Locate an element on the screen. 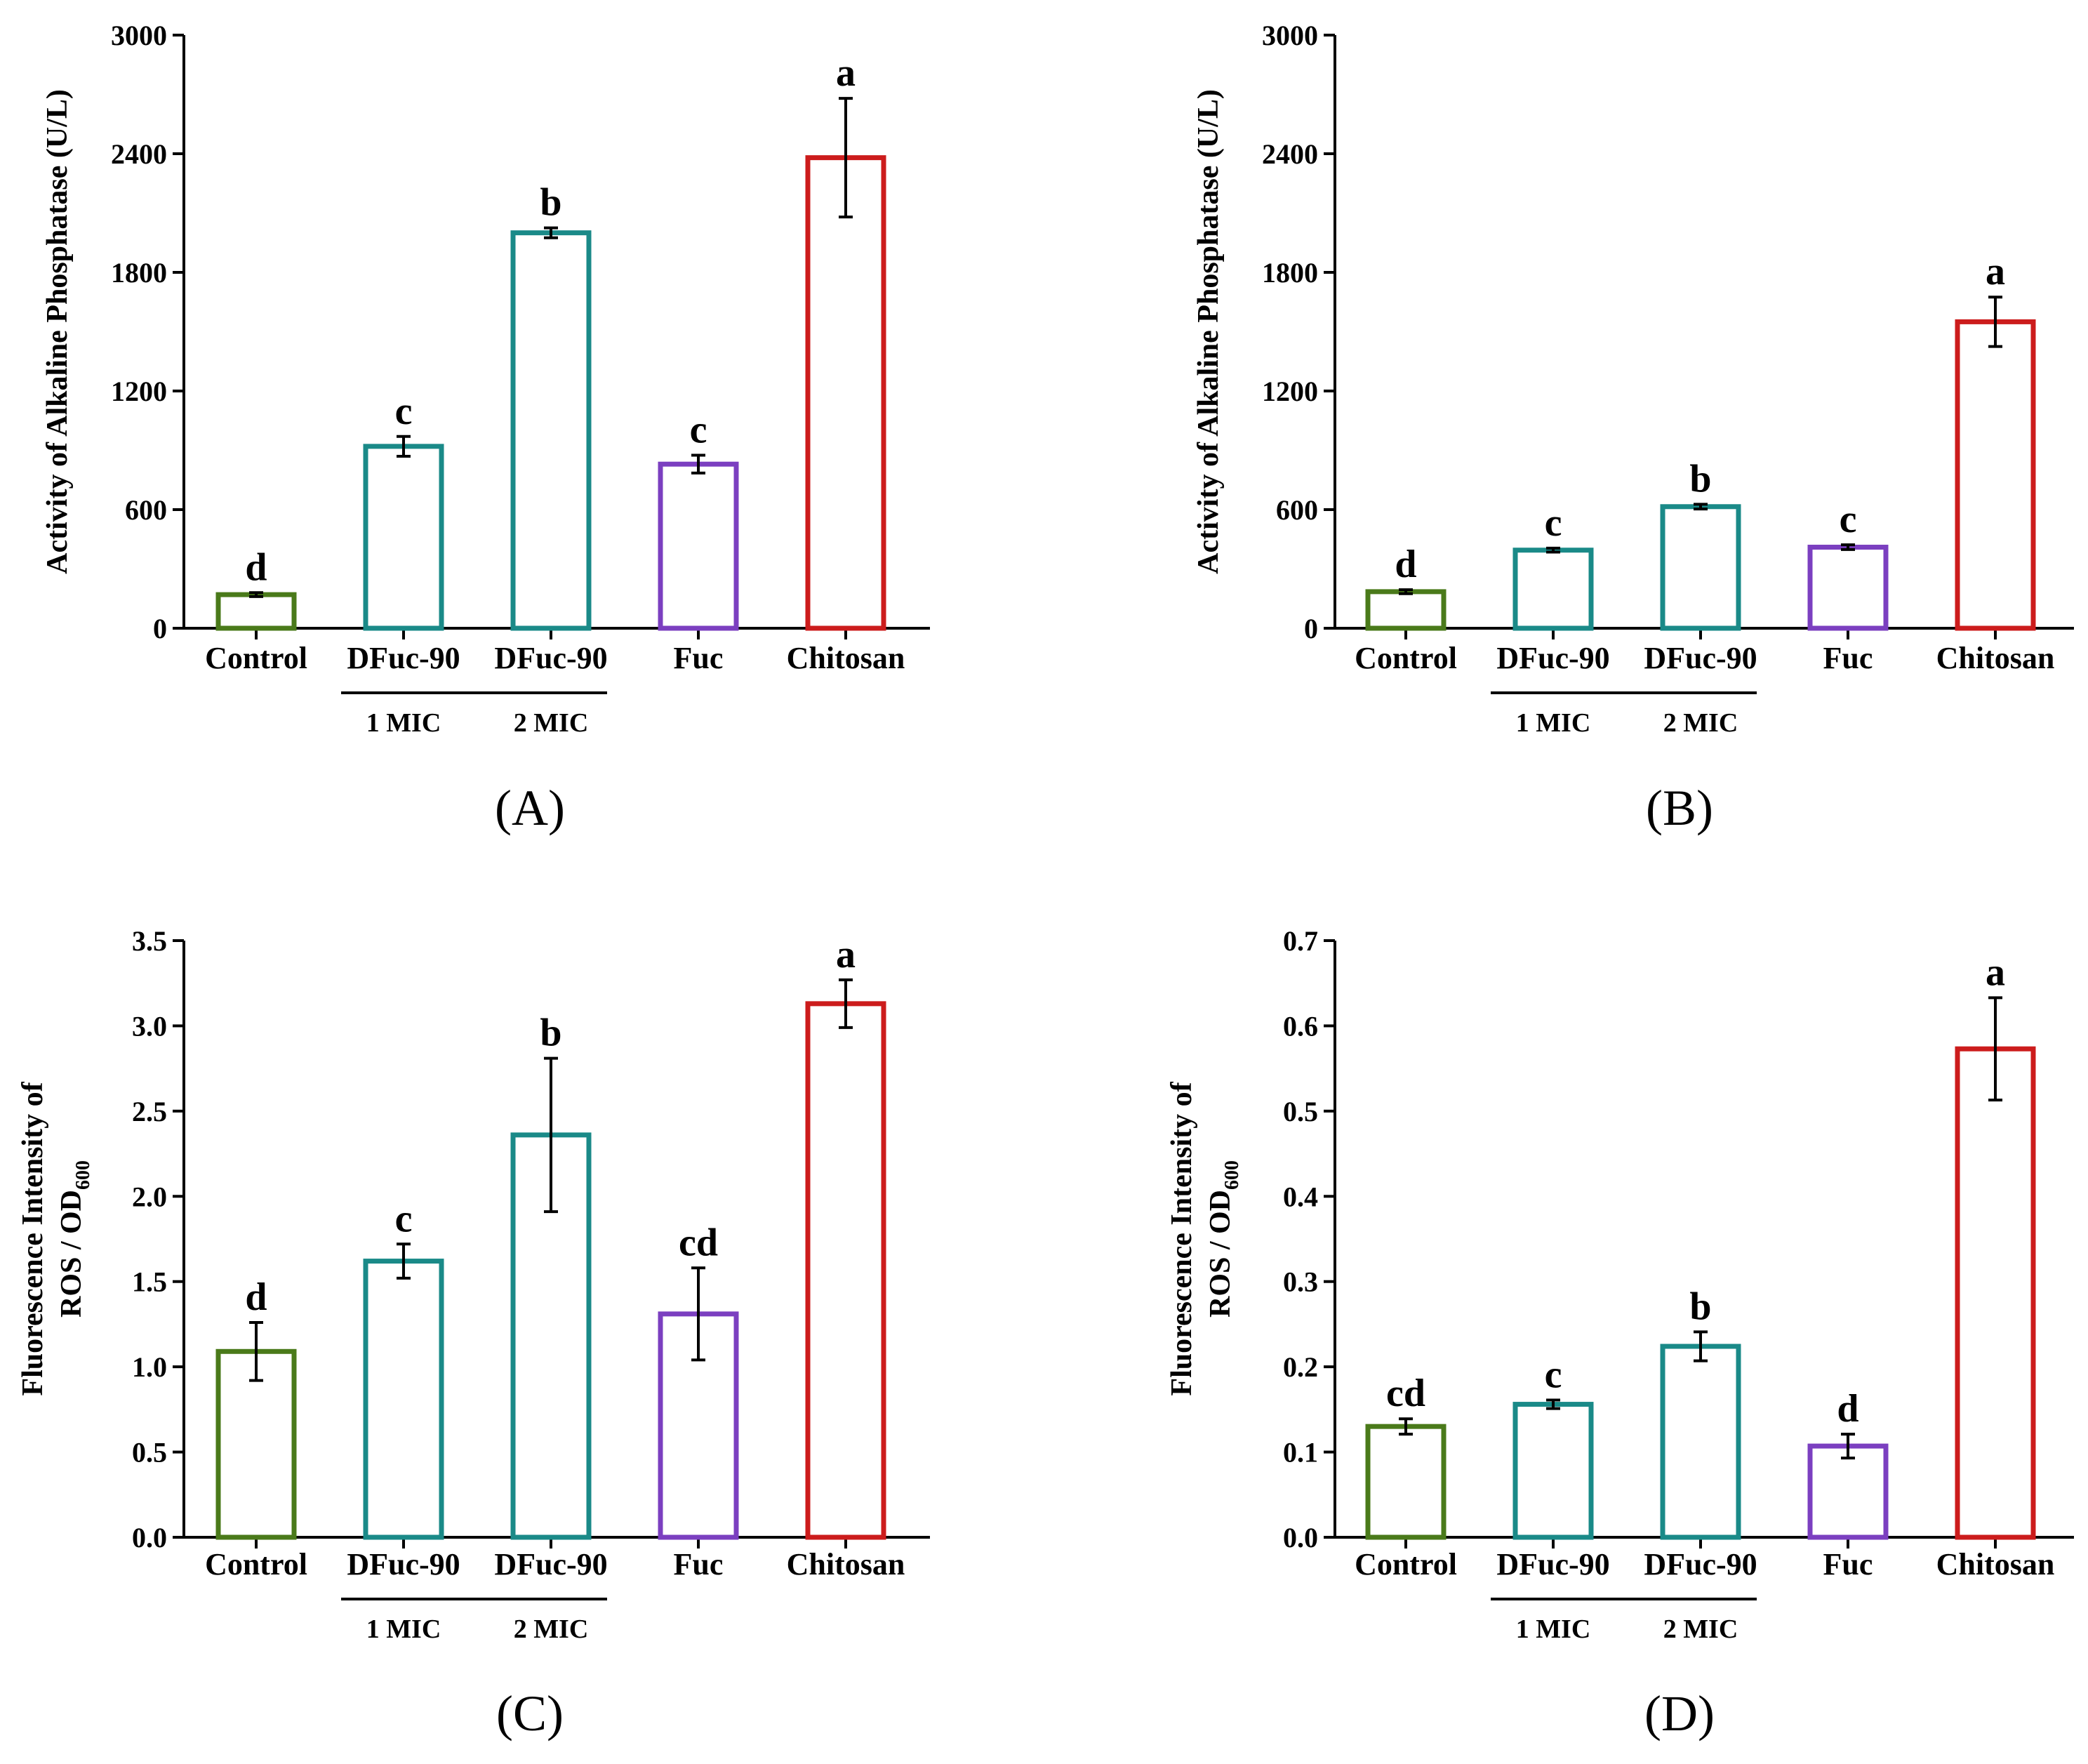  y-tick-label: 1800 is located at coordinates (139, 273).